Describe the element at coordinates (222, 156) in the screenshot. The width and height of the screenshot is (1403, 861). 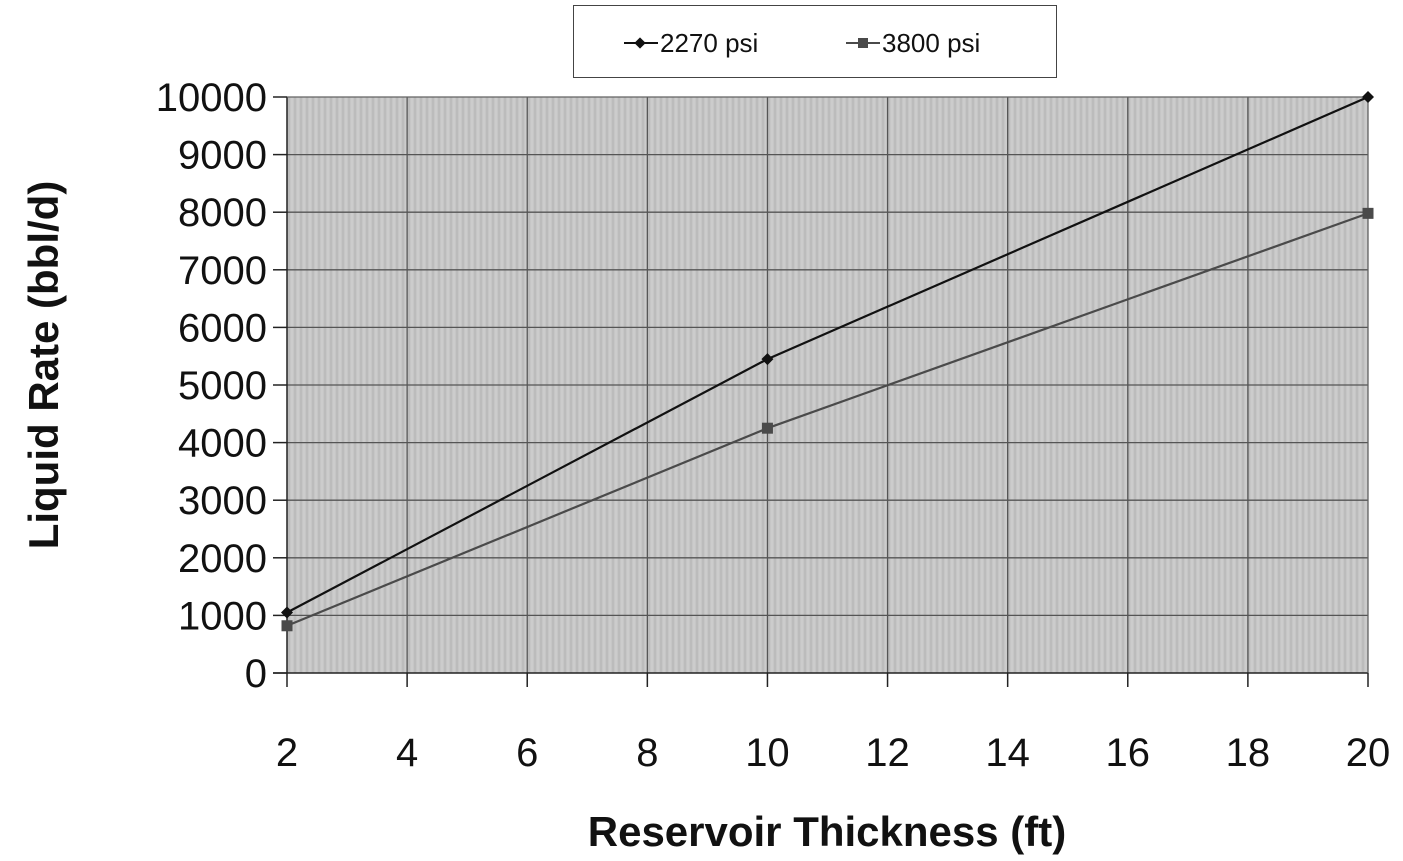
I see `y-tick-label: 9000` at that location.